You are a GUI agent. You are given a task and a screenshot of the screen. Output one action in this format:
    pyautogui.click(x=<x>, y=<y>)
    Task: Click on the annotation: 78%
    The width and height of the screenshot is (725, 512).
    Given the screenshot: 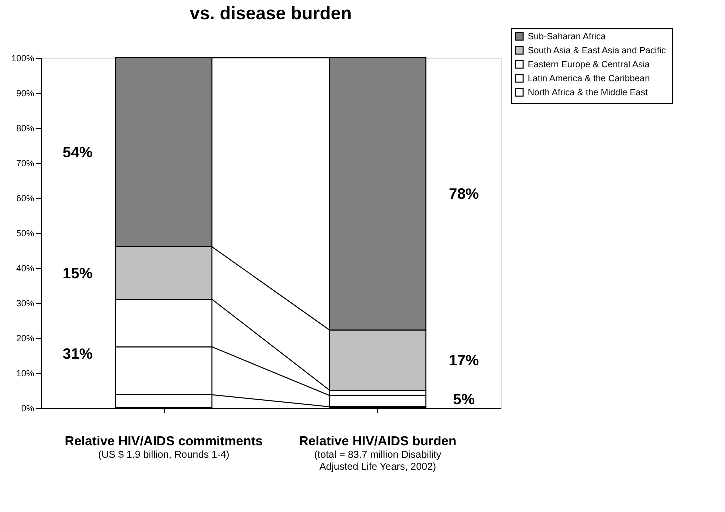 What is the action you would take?
    pyautogui.click(x=464, y=195)
    